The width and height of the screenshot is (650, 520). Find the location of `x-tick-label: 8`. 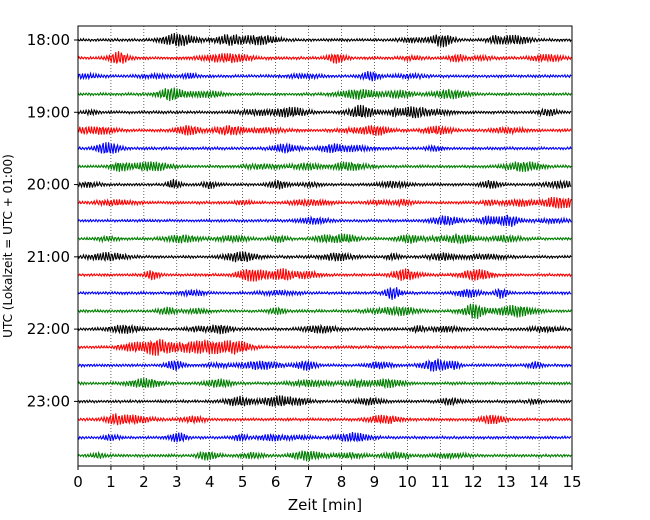

x-tick-label: 8 is located at coordinates (342, 482).